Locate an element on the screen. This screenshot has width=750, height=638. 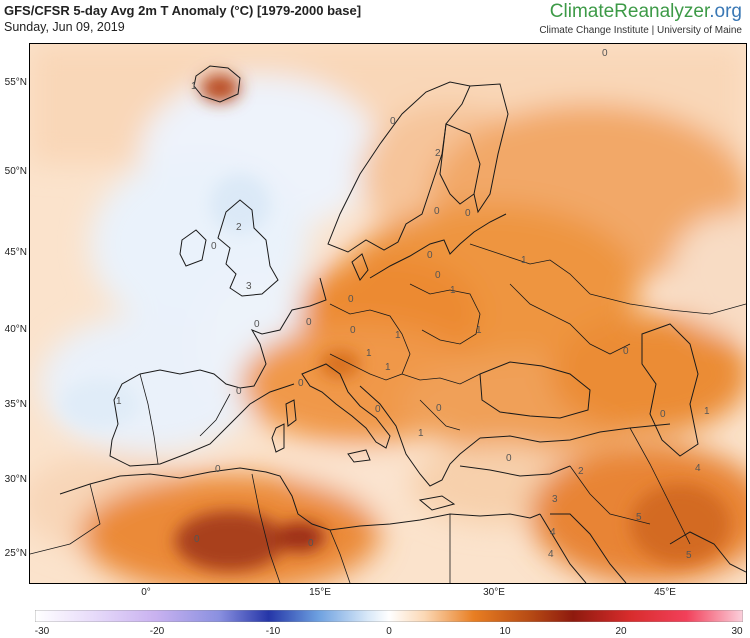
colorbar is located at coordinates (389, 616).